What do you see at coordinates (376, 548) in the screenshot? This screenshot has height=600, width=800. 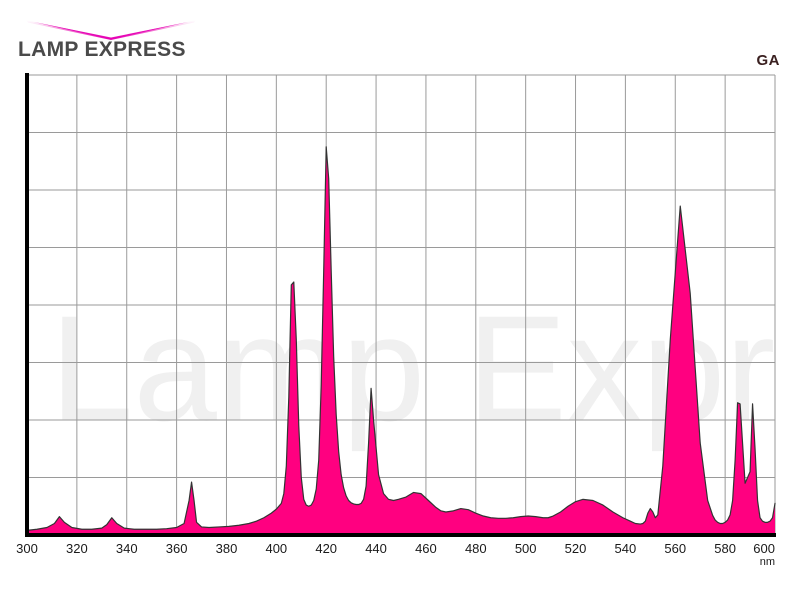 I see `x-tick-label: 440` at bounding box center [376, 548].